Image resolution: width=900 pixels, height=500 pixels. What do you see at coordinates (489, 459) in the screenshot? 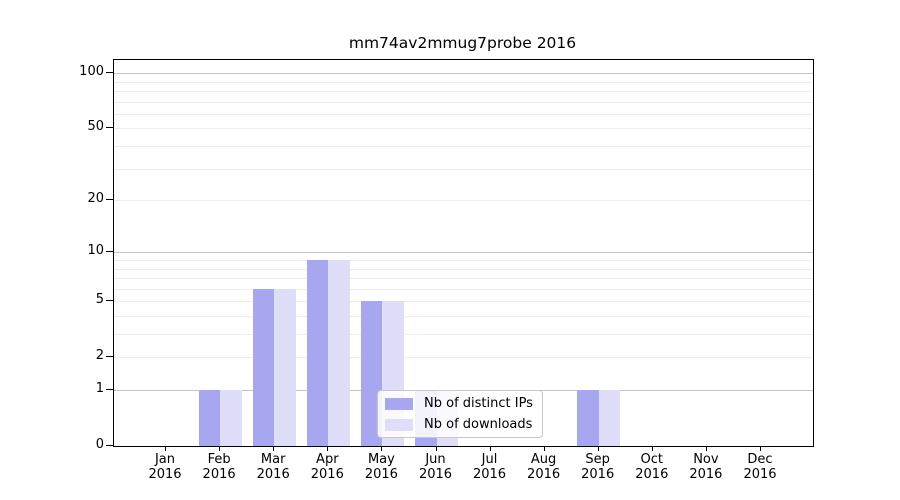
I see `month-label: Jul` at bounding box center [489, 459].